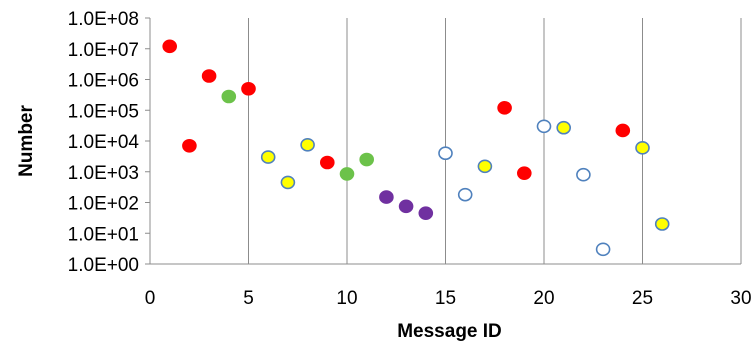 The width and height of the screenshot is (755, 345). What do you see at coordinates (740, 298) in the screenshot?
I see `x-tick-label: 30` at bounding box center [740, 298].